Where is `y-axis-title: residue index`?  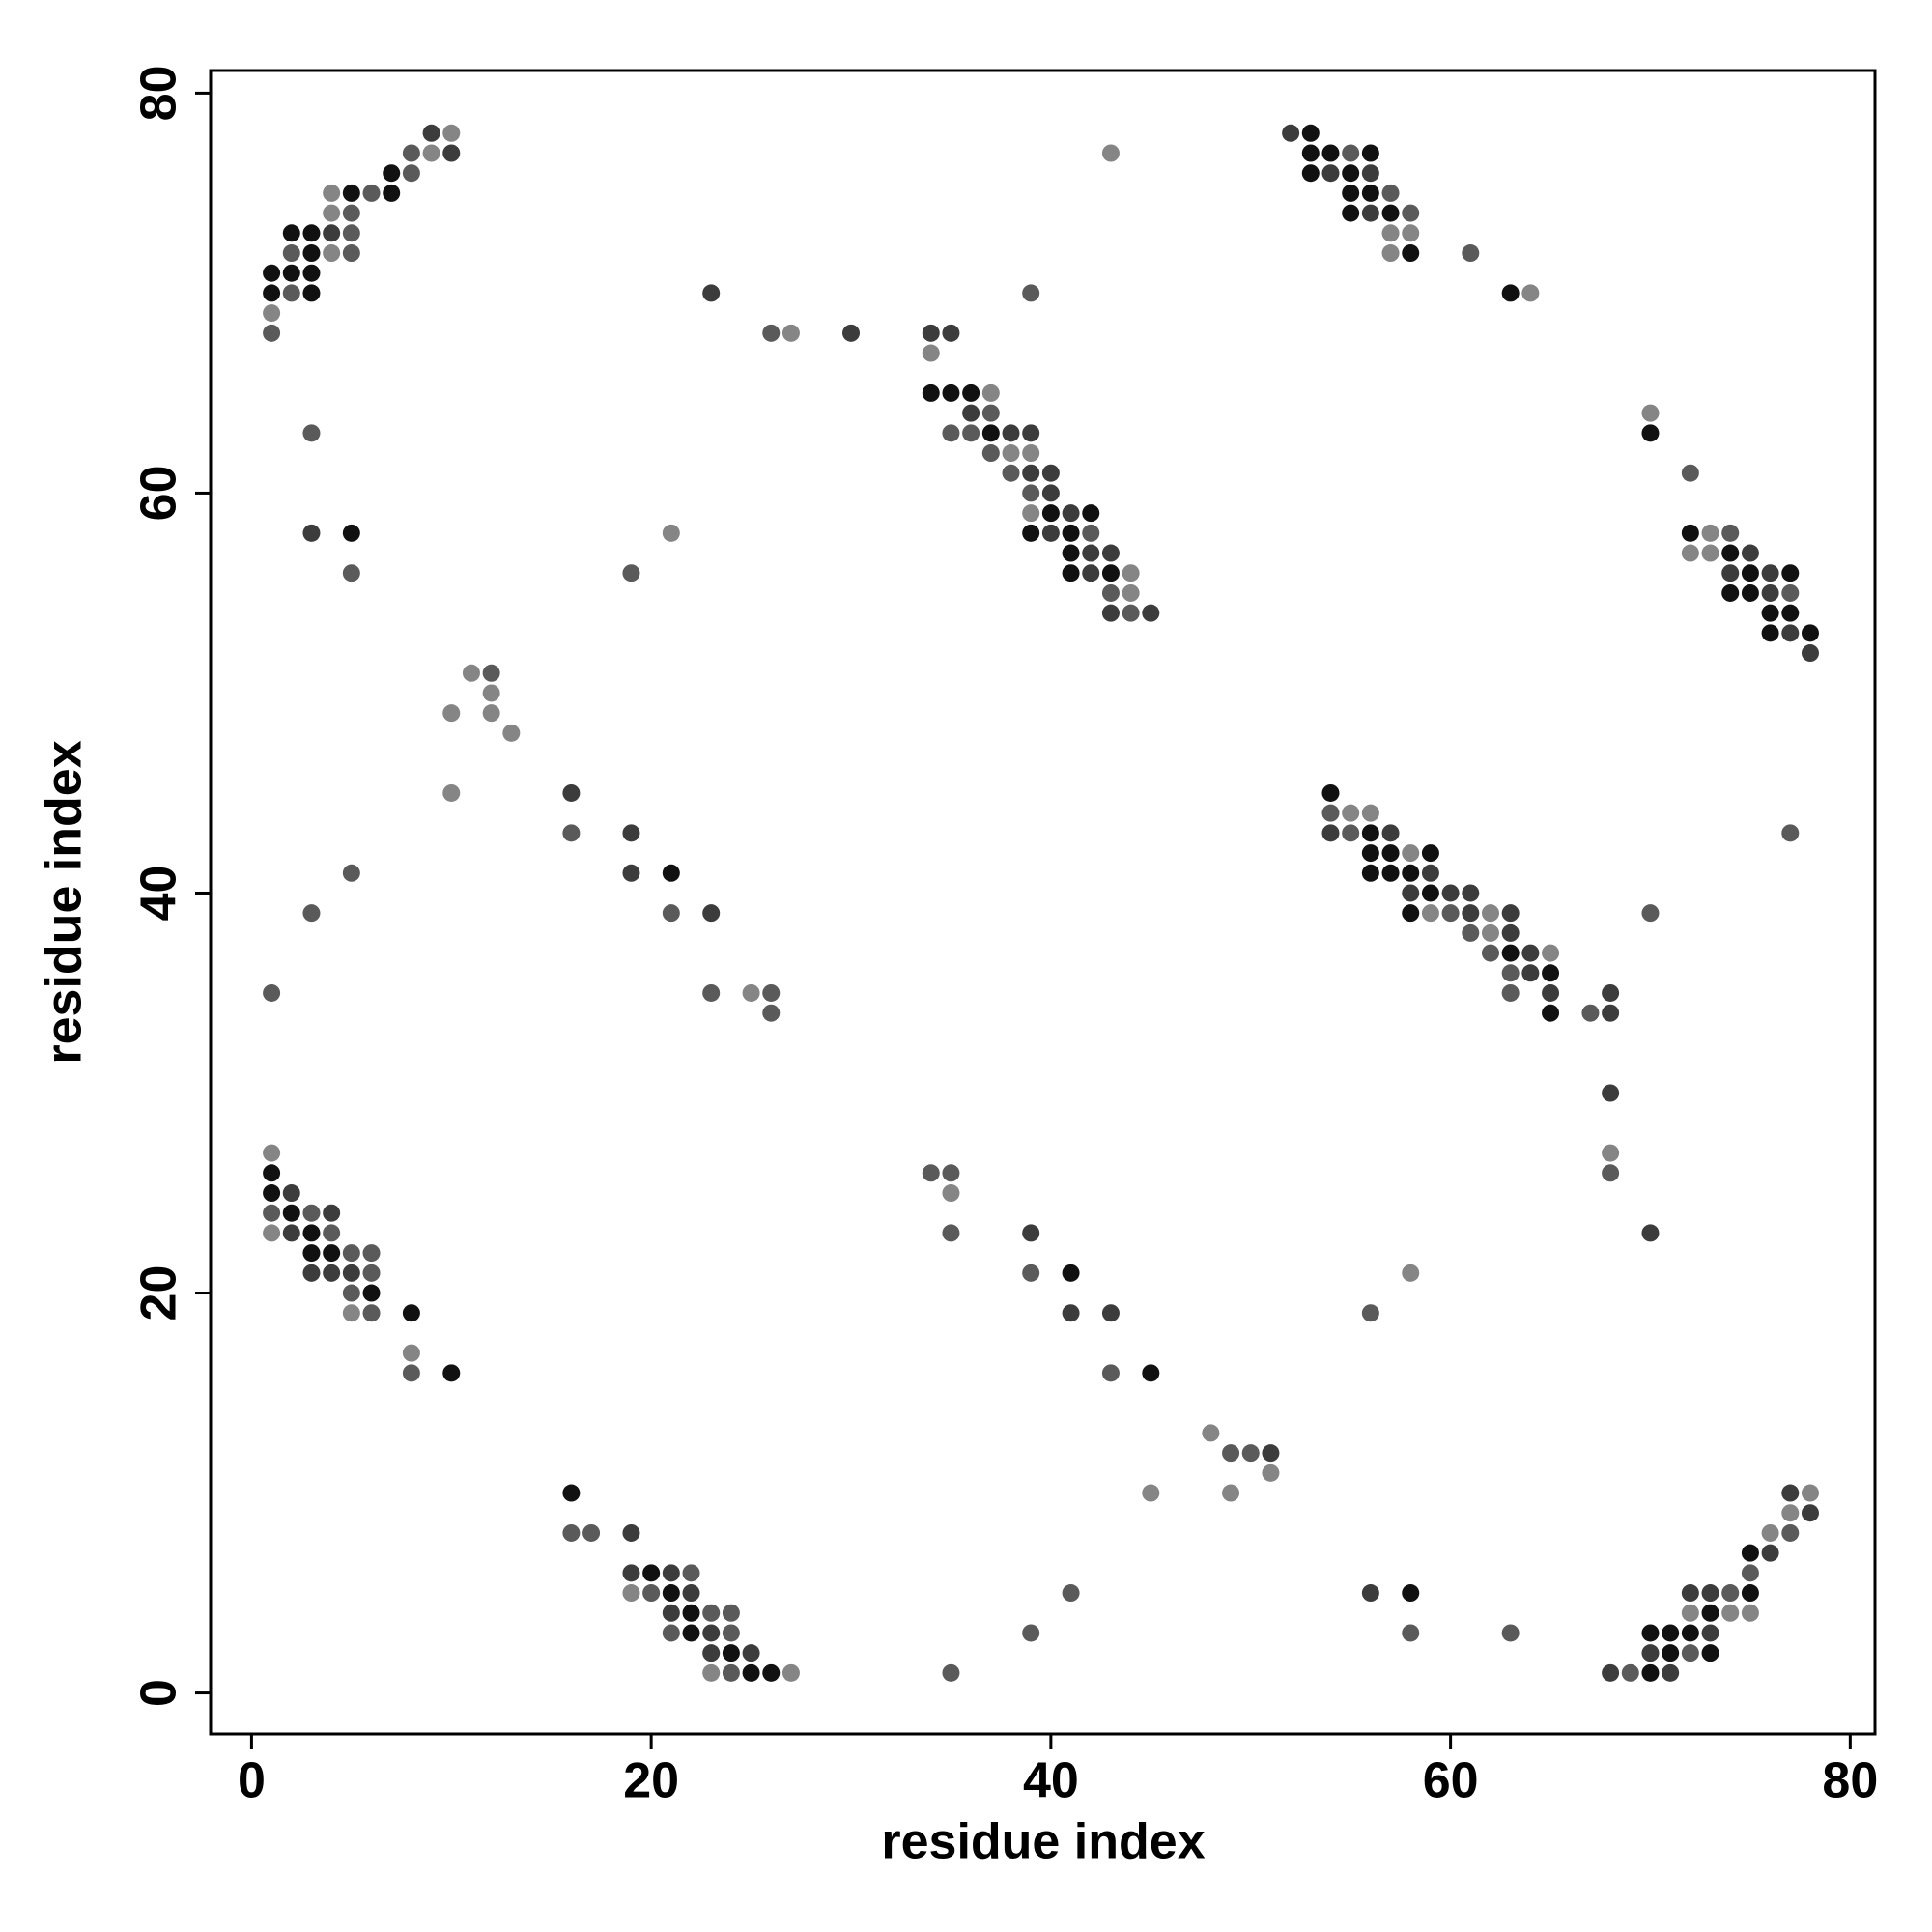
y-axis-title: residue index is located at coordinates (65, 902).